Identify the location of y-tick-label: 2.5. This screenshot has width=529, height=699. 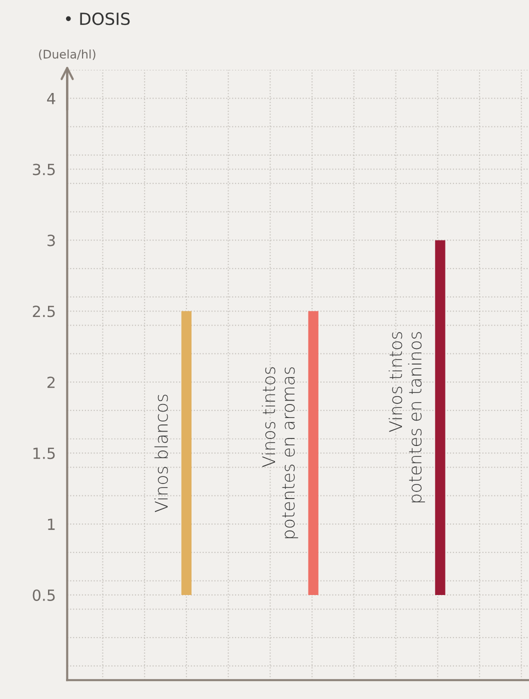
(43, 312).